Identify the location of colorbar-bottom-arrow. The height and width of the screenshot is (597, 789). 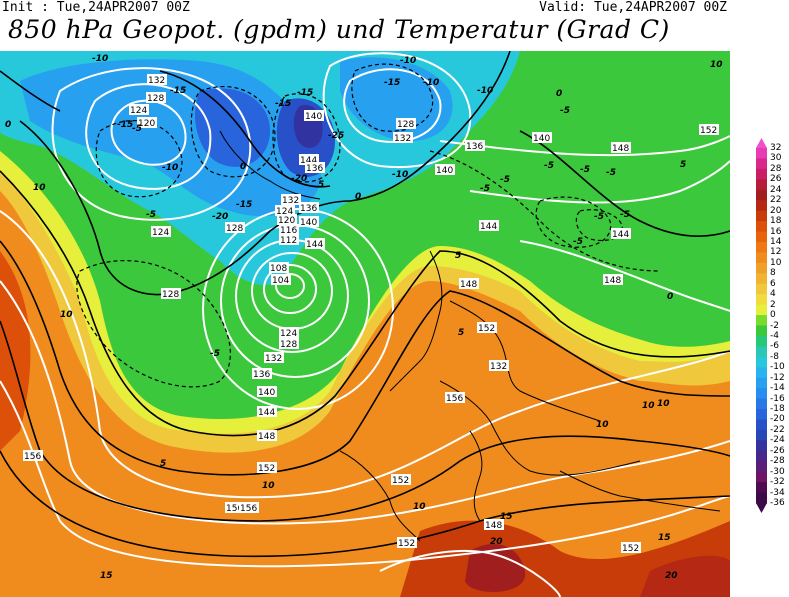
(761, 508).